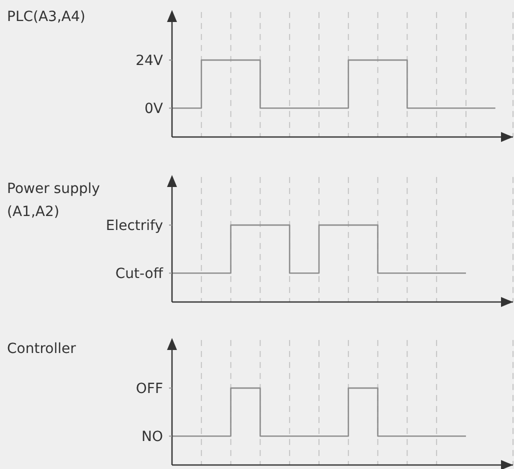 The width and height of the screenshot is (514, 469). Describe the element at coordinates (134, 226) in the screenshot. I see `annotation: Electrify` at that location.